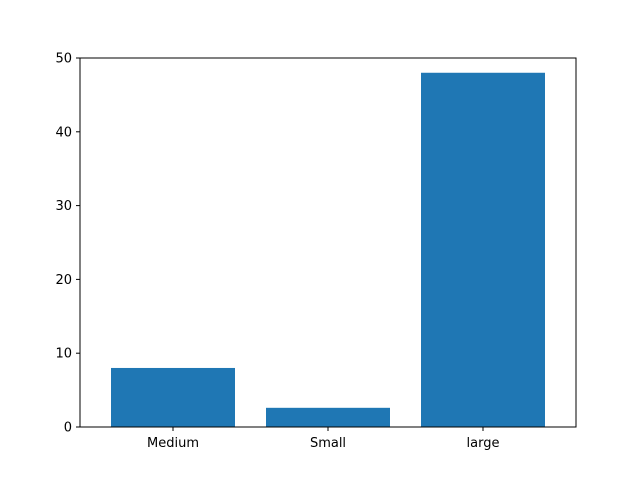  I want to click on y-tick-label: 50, so click(63, 59).